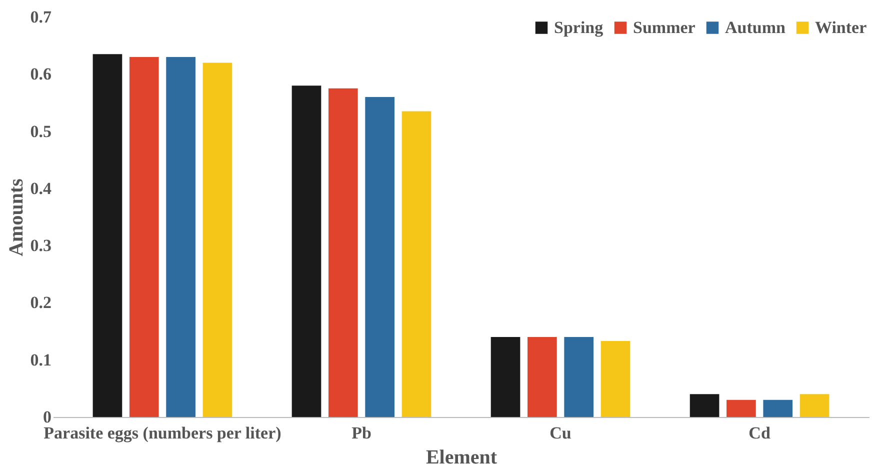  Describe the element at coordinates (163, 433) in the screenshot. I see `x-tick-label: Parasite eggs (numbers per liter)` at that location.